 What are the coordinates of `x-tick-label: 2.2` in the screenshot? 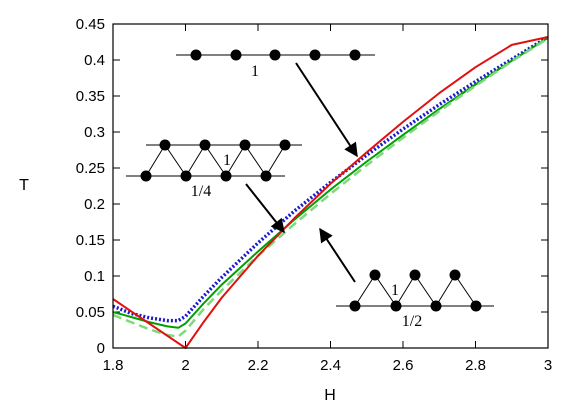 It's located at (258, 365).